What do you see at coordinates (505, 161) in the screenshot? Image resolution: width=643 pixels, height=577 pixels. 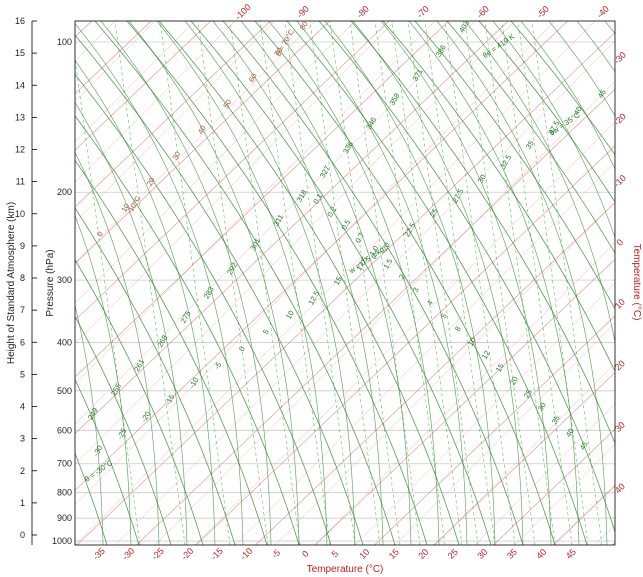 I see `moist-adiabat-label: 32.5` at bounding box center [505, 161].